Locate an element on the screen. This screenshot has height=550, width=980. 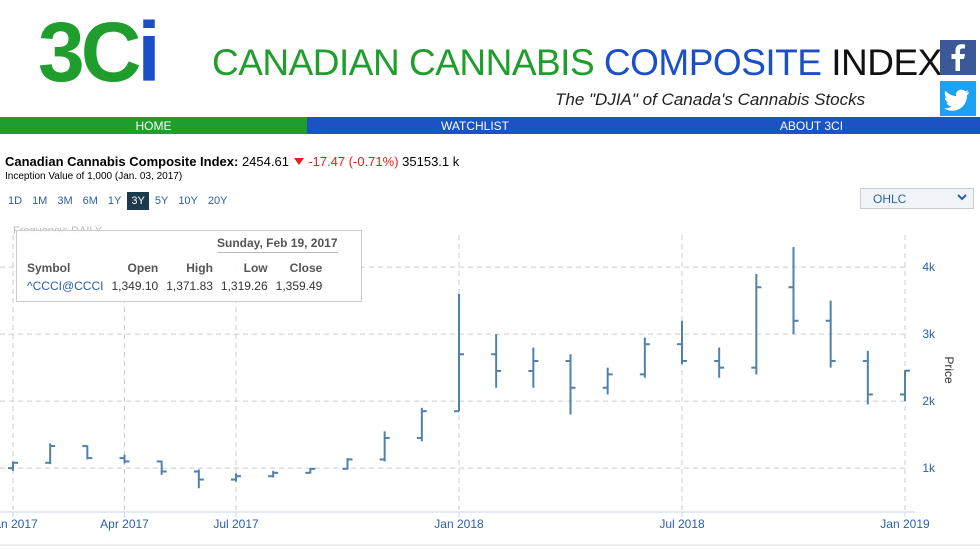
nav-link: HOME is located at coordinates (153, 125).